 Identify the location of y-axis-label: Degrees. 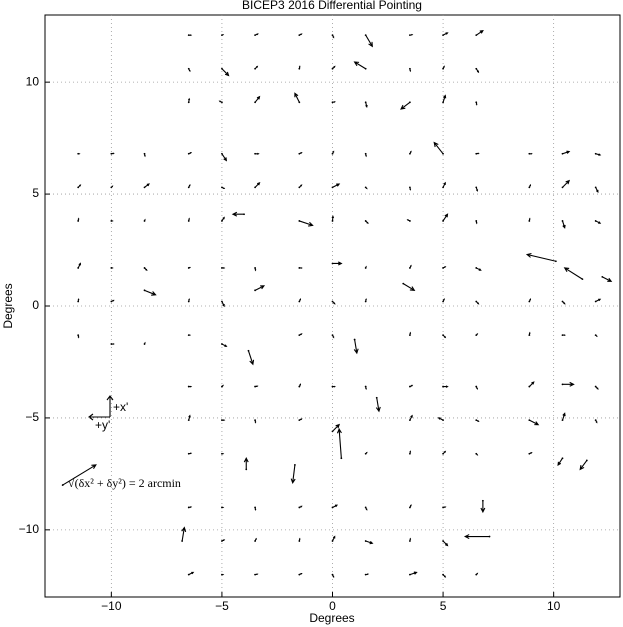
(8, 305).